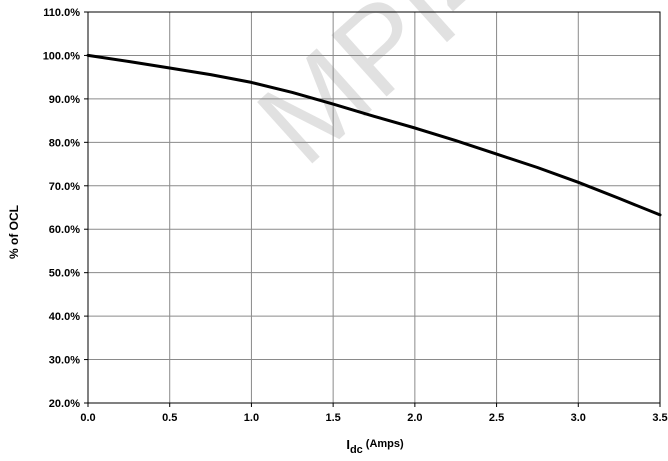 The image size is (668, 461). Describe the element at coordinates (169, 418) in the screenshot. I see `x-tick-label: 0.5` at that location.